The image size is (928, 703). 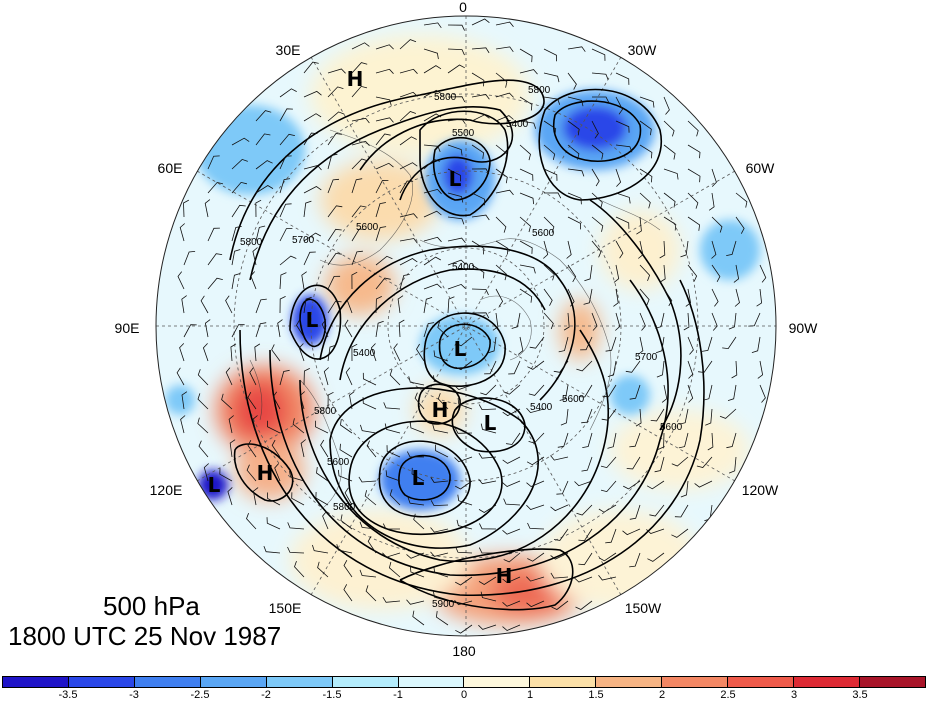 I want to click on lon-label-120w: 120W, so click(x=760, y=490).